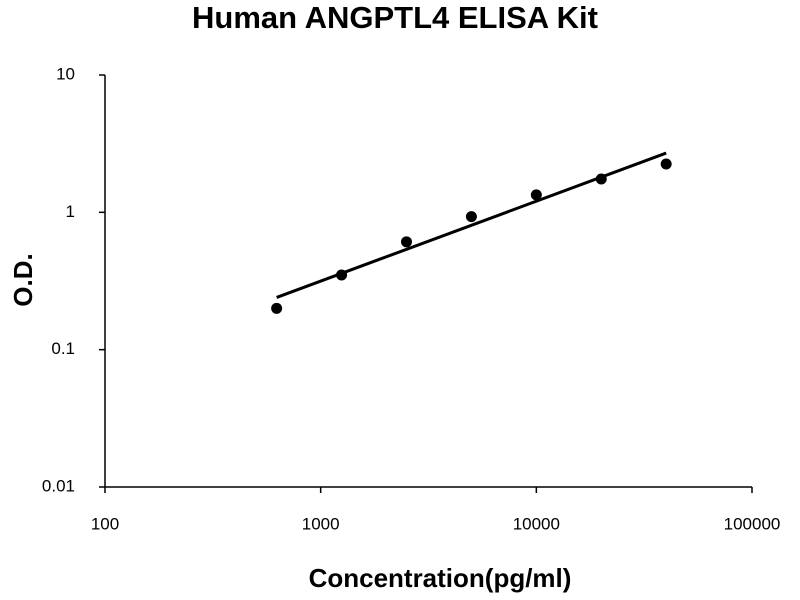 The width and height of the screenshot is (800, 600). I want to click on y-tick-label: 0.01, so click(58, 485).